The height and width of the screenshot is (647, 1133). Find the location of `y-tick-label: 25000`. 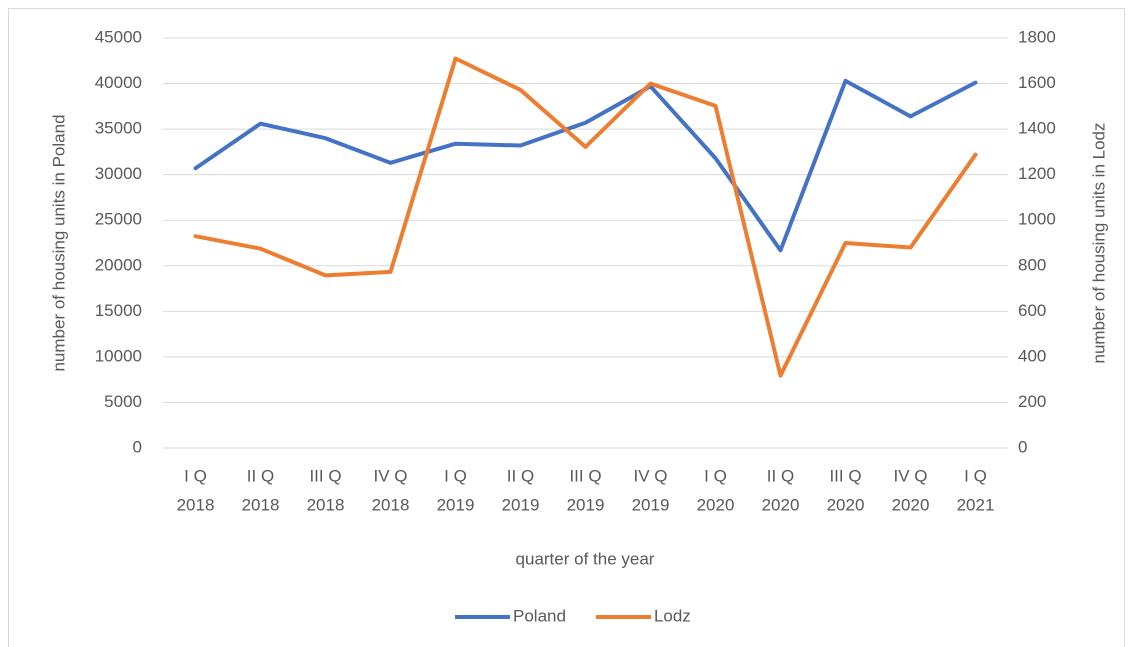

y-tick-label: 25000 is located at coordinates (118, 219).